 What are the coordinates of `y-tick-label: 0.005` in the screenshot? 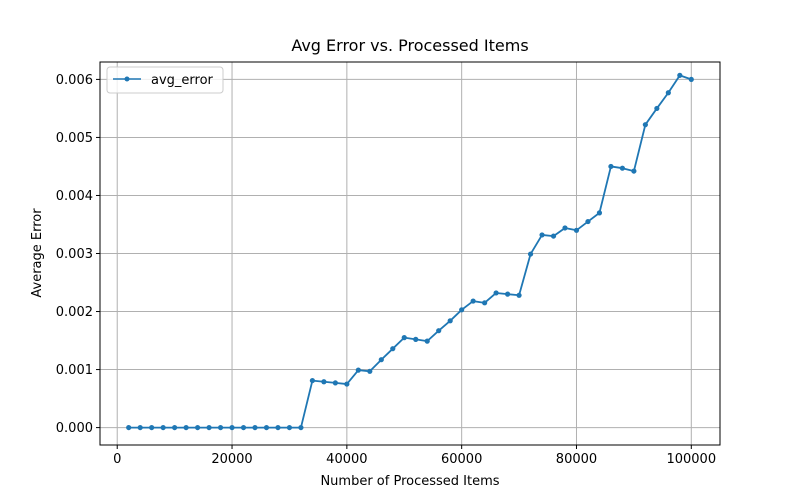 It's located at (74, 138).